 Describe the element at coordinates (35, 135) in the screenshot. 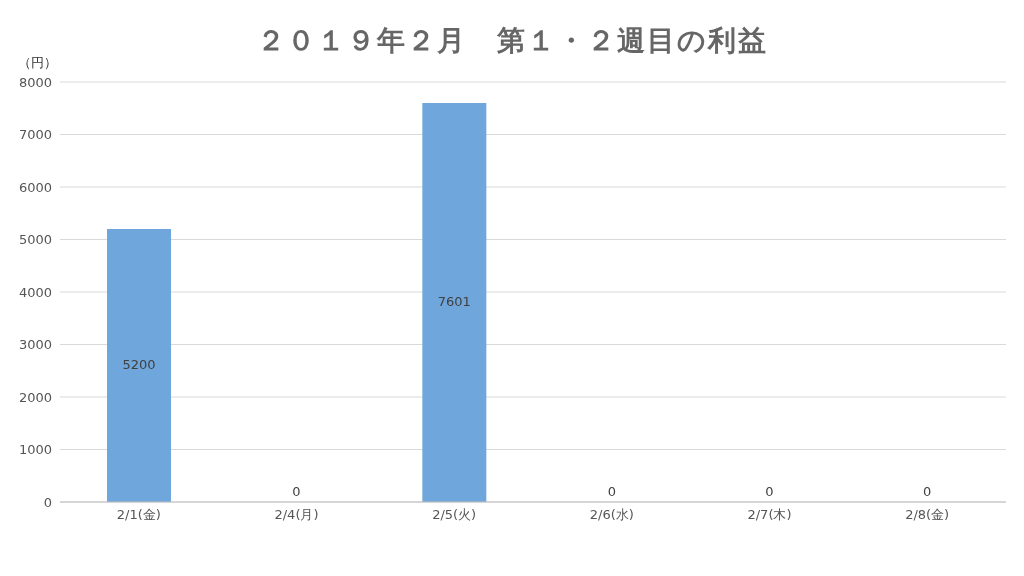

I see `y-tick-label: 7000` at that location.